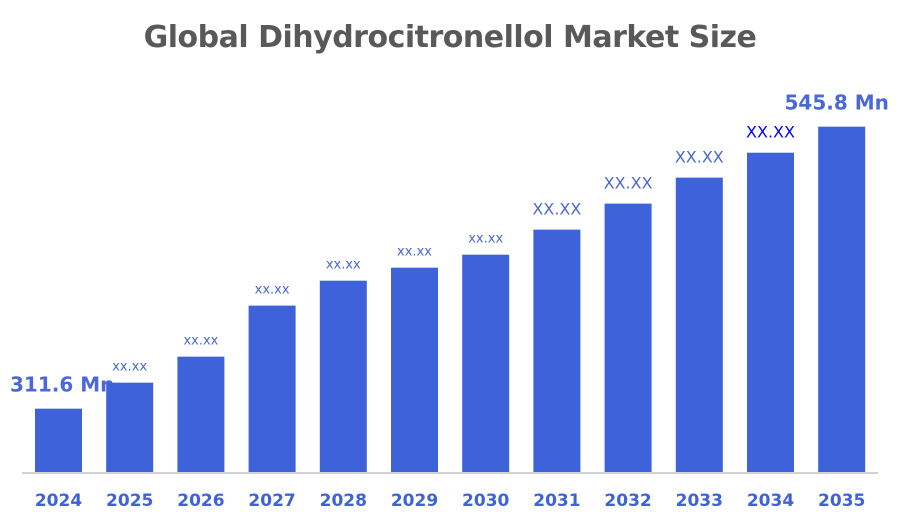 The image size is (900, 525). What do you see at coordinates (486, 363) in the screenshot?
I see `bar-2030` at bounding box center [486, 363].